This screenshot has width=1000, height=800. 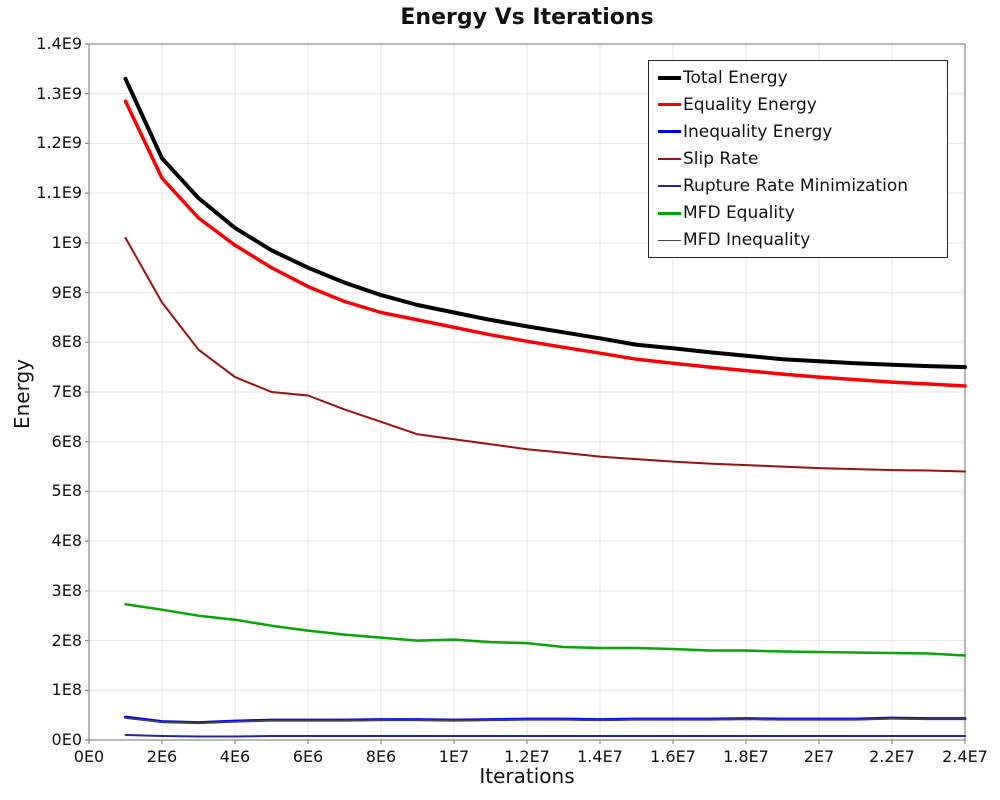 I want to click on legend-label: Total Energy, so click(x=735, y=77).